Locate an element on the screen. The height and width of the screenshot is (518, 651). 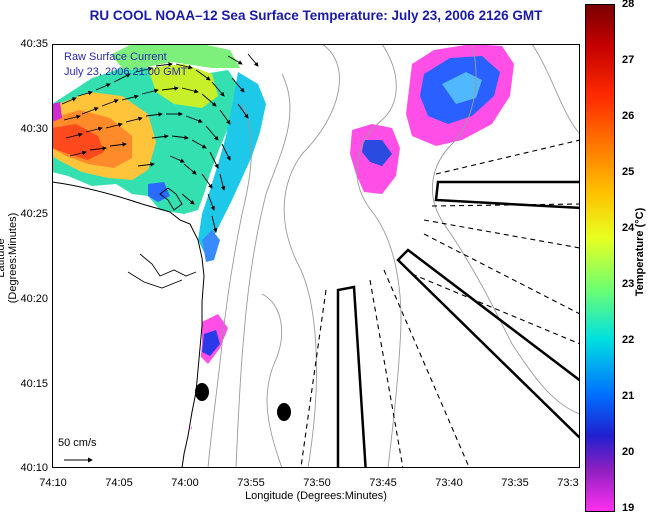
x-tick-label: 74:05 is located at coordinates (119, 483).